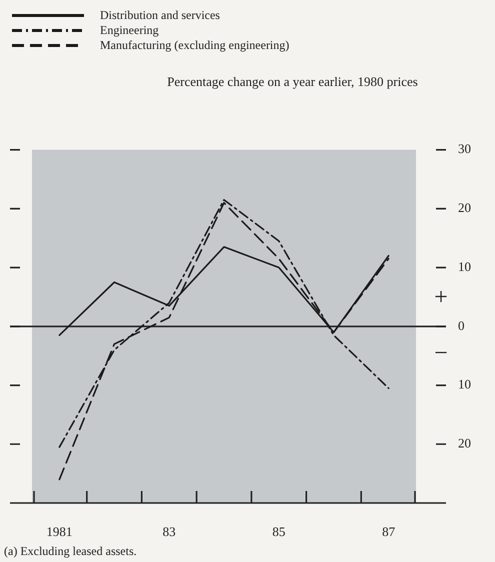 Image resolution: width=495 pixels, height=562 pixels. What do you see at coordinates (160, 15) in the screenshot?
I see `legend-label: Distribution and services` at bounding box center [160, 15].